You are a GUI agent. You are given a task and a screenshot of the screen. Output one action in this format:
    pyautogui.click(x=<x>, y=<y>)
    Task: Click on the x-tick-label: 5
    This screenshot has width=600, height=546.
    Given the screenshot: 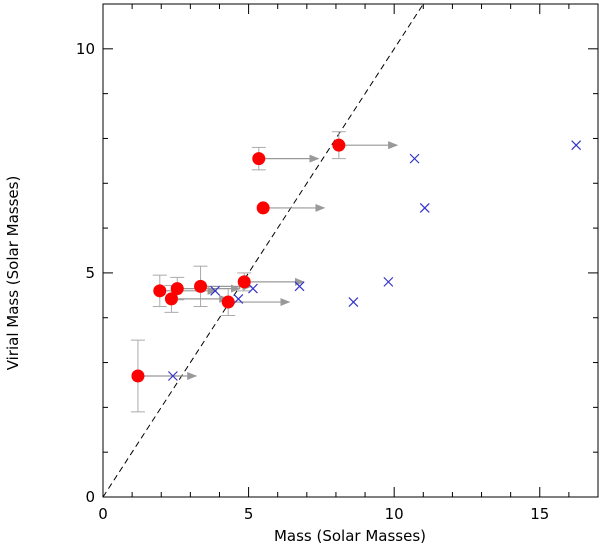 What is the action you would take?
    pyautogui.click(x=249, y=514)
    